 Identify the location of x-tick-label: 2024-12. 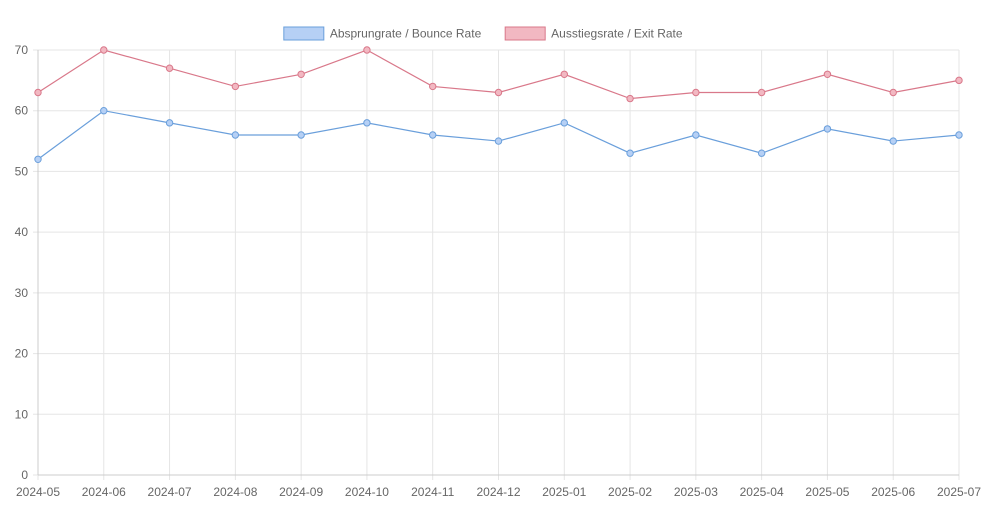
(498, 492).